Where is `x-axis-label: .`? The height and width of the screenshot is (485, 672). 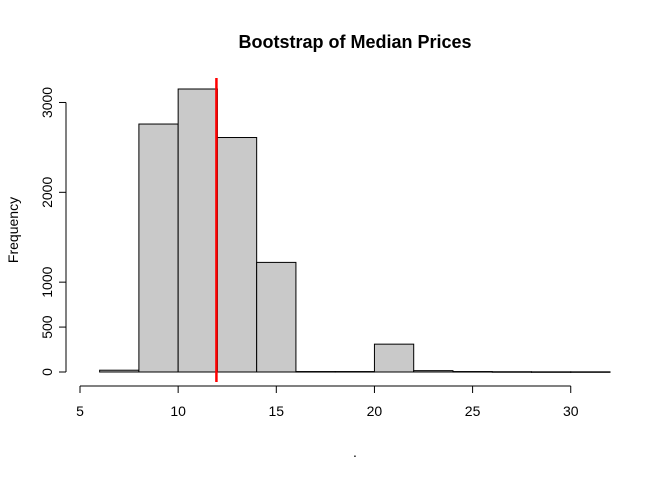 x-axis-label: . is located at coordinates (355, 452).